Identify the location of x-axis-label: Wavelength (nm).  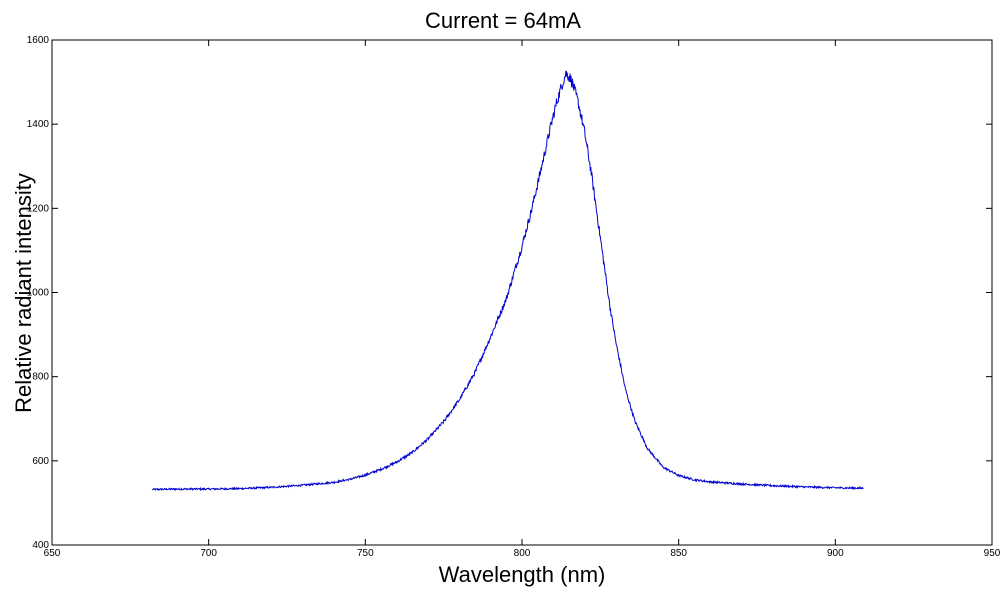
(522, 574).